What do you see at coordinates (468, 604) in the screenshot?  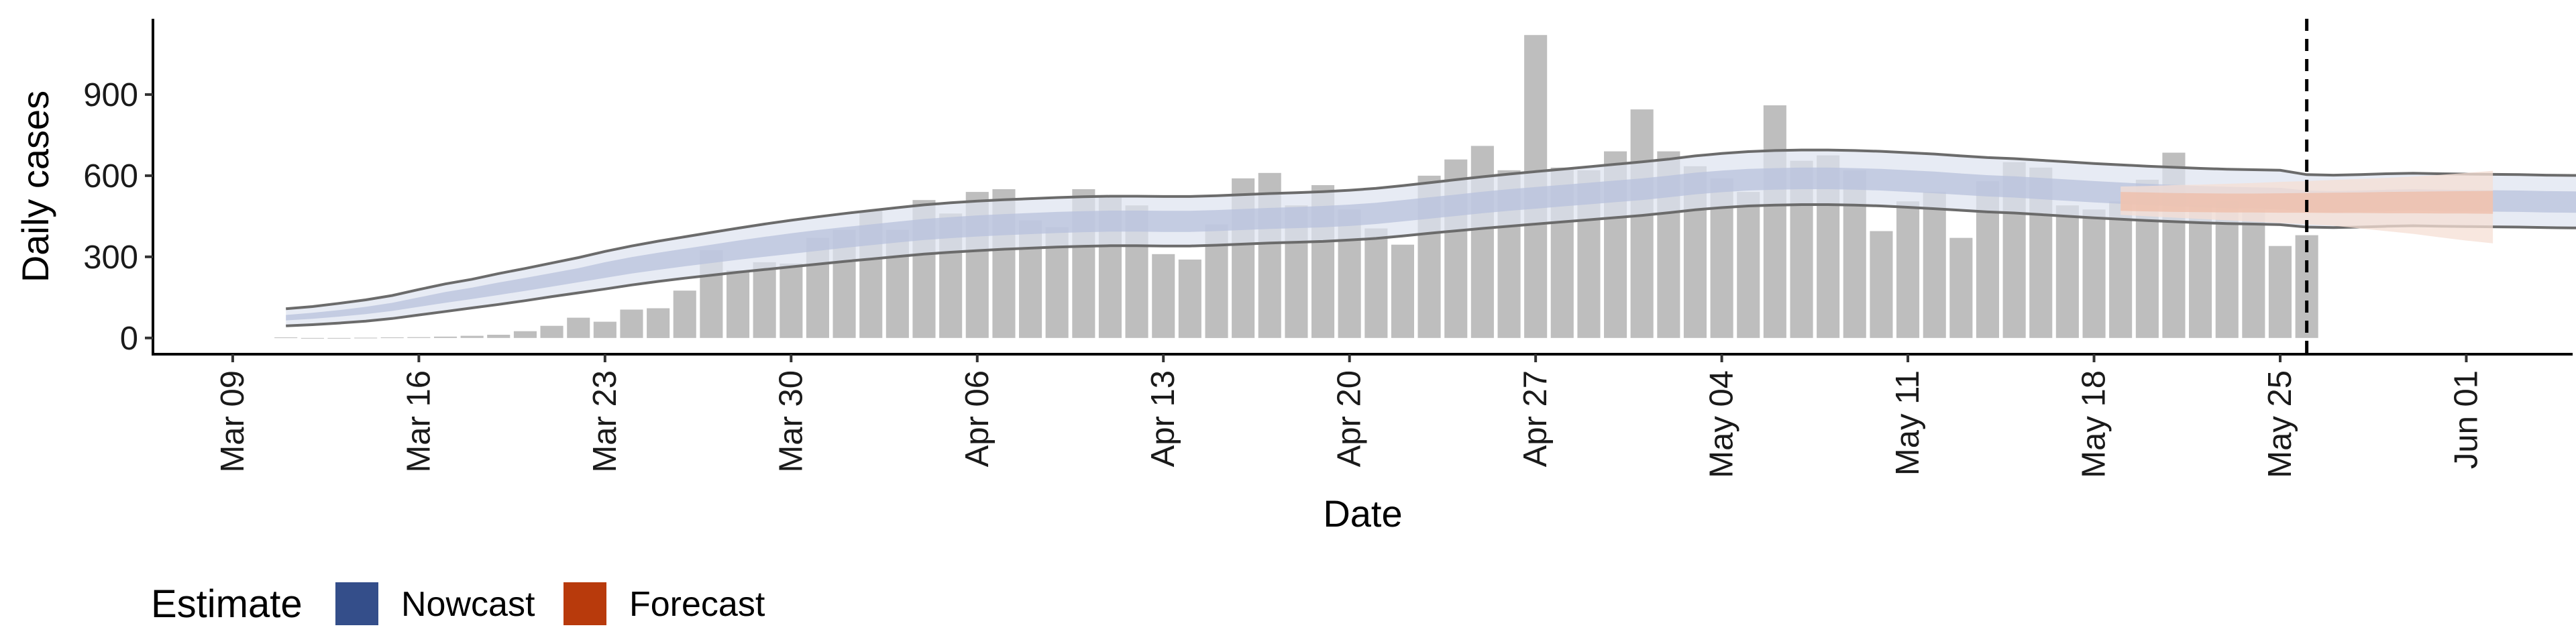 I see `legend-label: Nowcast` at bounding box center [468, 604].